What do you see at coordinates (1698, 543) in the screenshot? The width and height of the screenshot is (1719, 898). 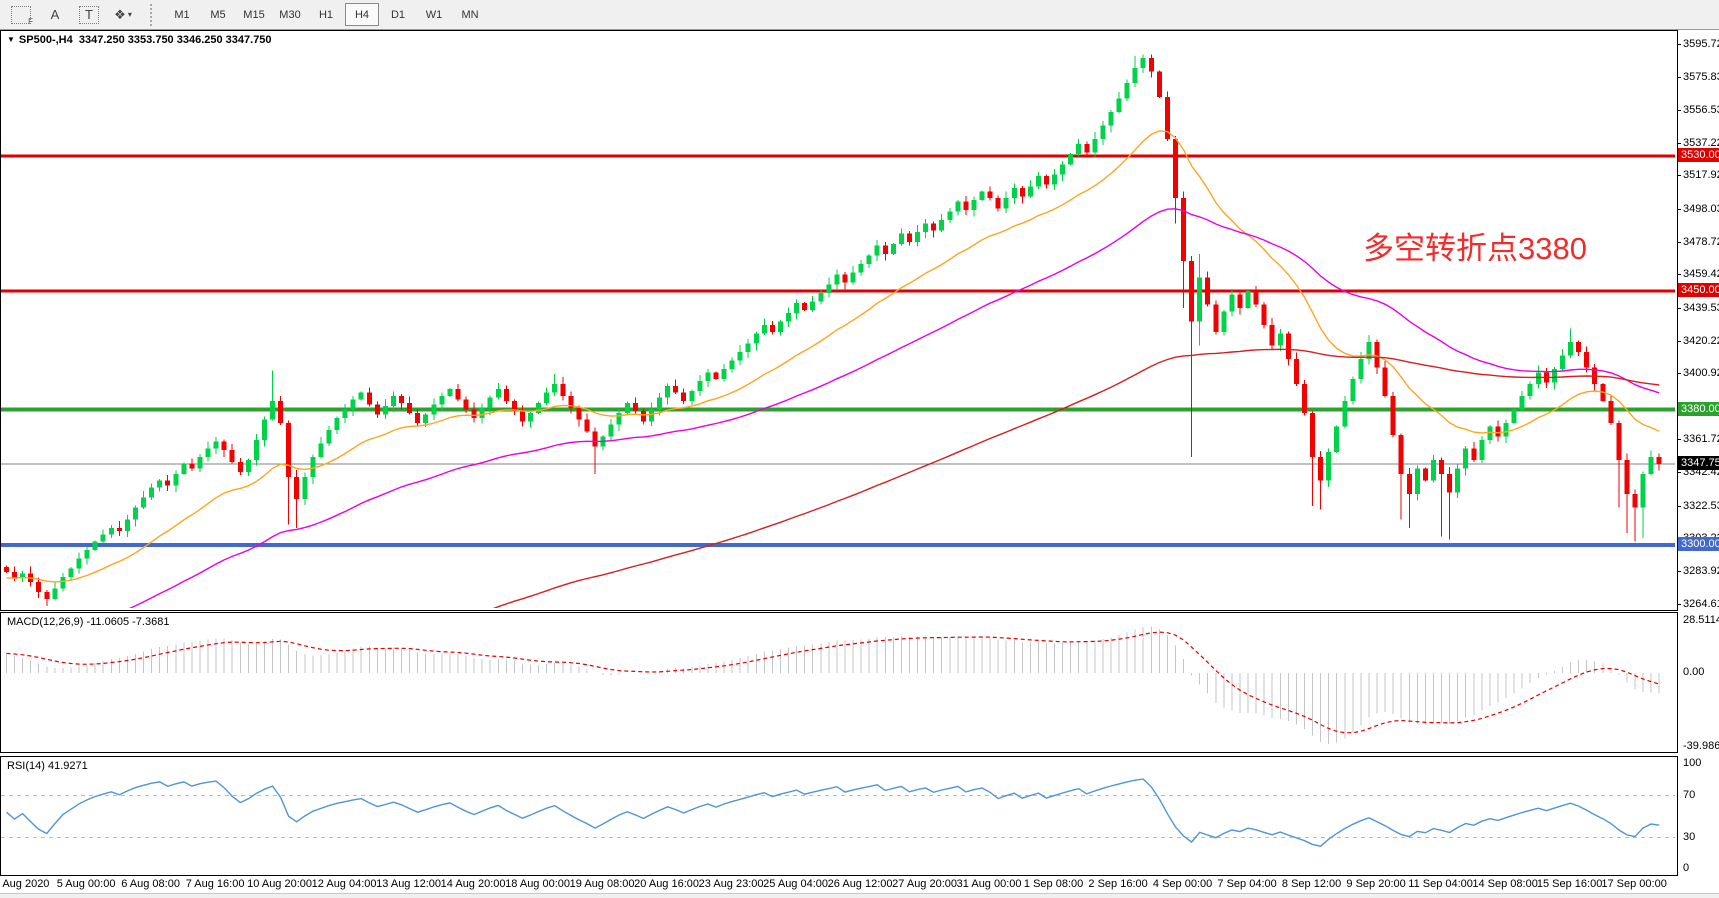 I see `price-level-badge: 3300.000` at bounding box center [1698, 543].